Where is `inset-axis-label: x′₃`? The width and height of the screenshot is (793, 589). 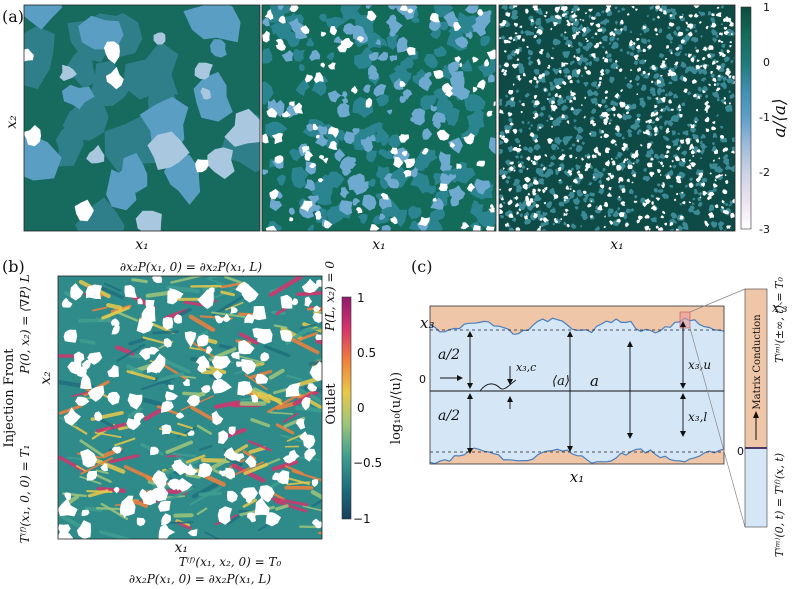
inset-axis-label: x′₃ is located at coordinates (780, 308).